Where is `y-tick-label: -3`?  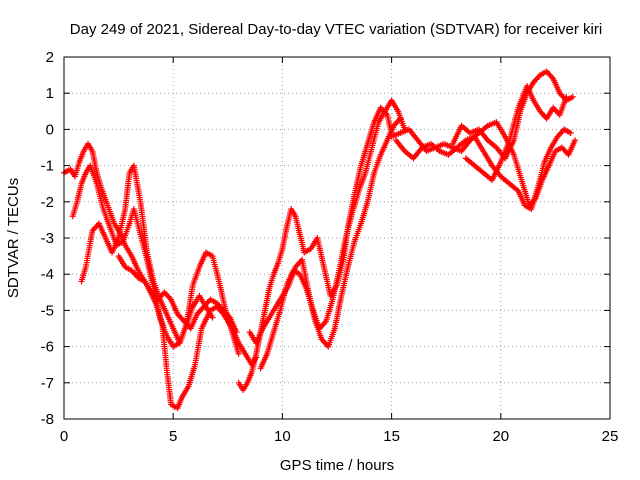 y-tick-label: -3 is located at coordinates (47, 238).